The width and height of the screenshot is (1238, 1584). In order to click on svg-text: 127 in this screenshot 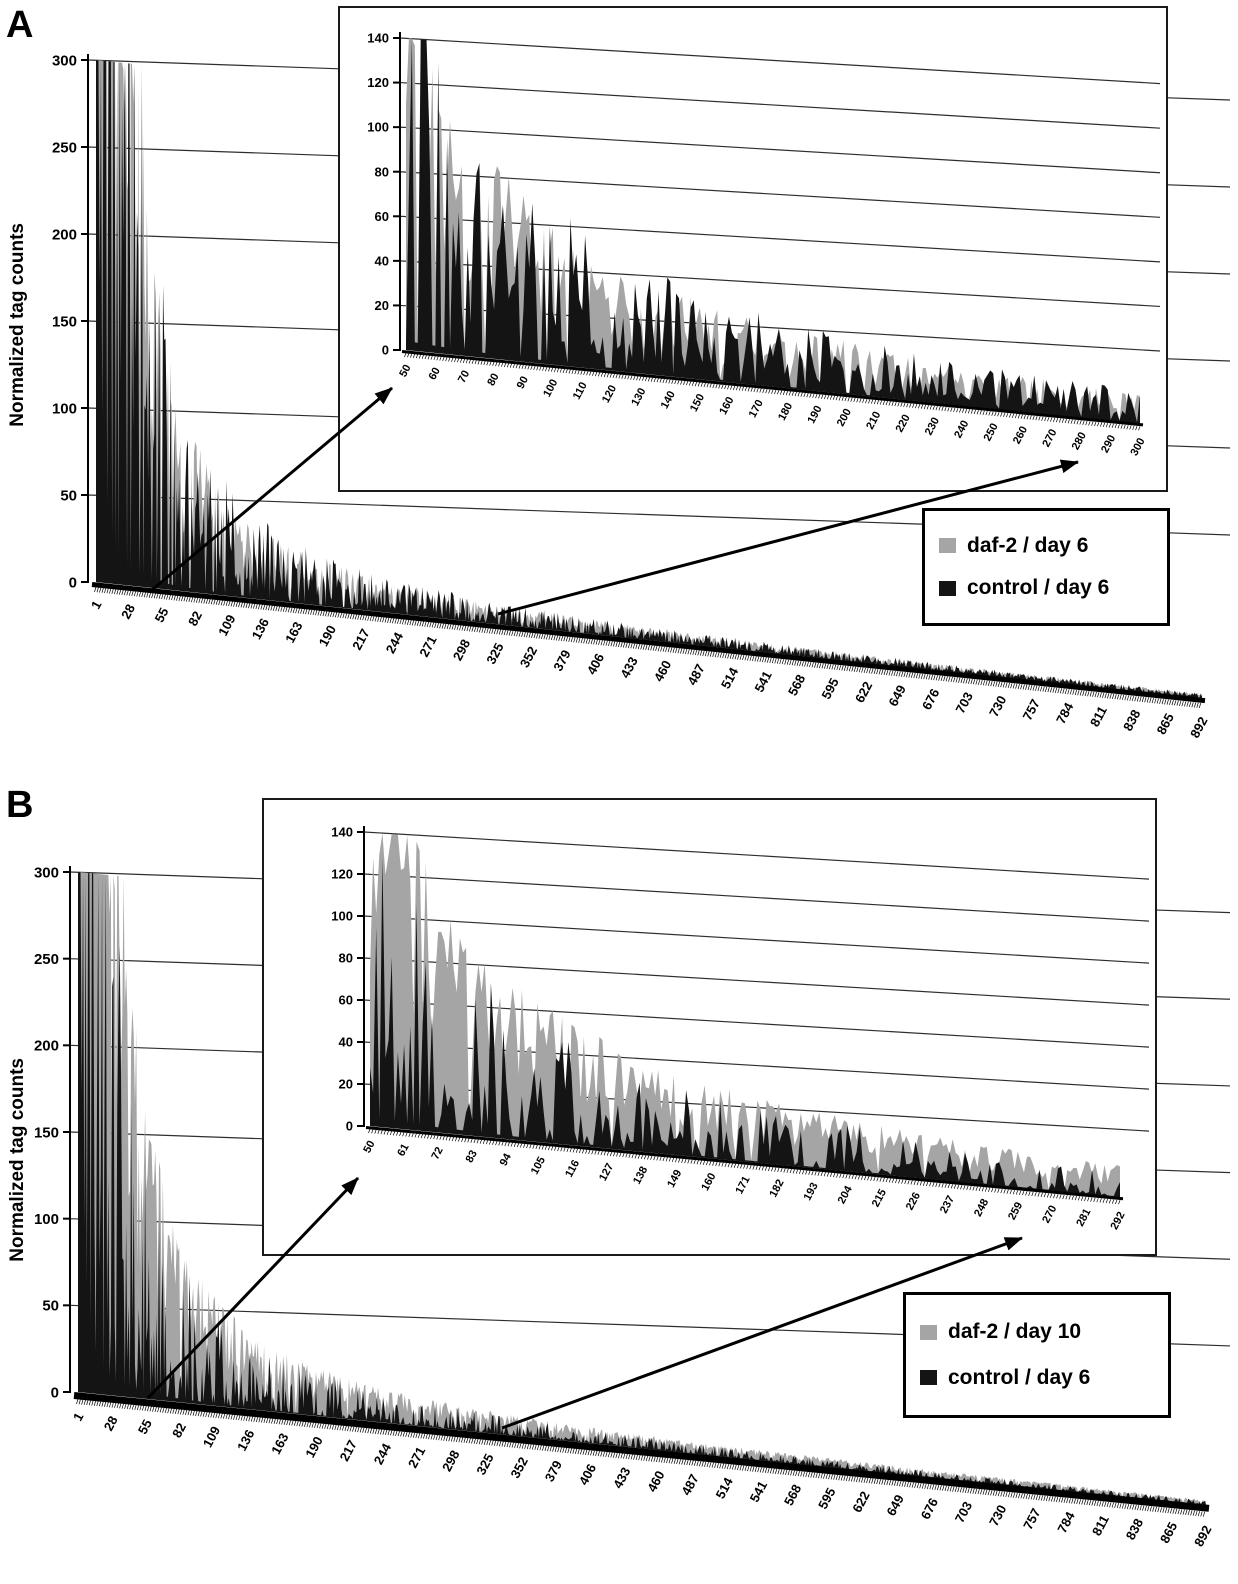, I will do `click(606, 1172)`.